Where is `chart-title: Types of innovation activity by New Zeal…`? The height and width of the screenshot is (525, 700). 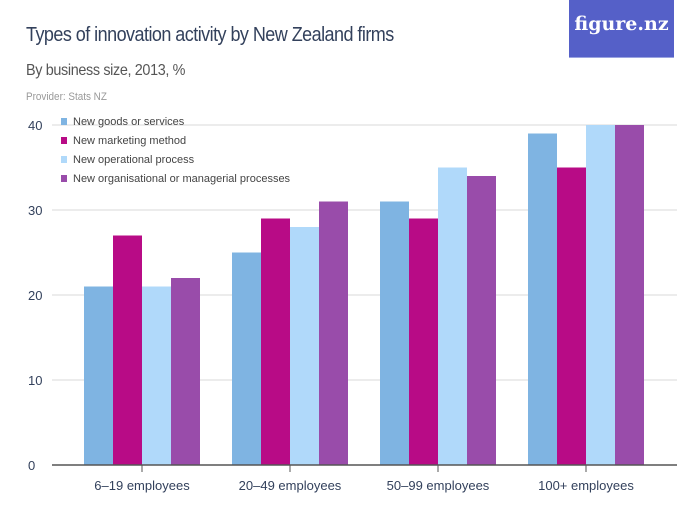 chart-title: Types of innovation activity by New Zeal… is located at coordinates (210, 35).